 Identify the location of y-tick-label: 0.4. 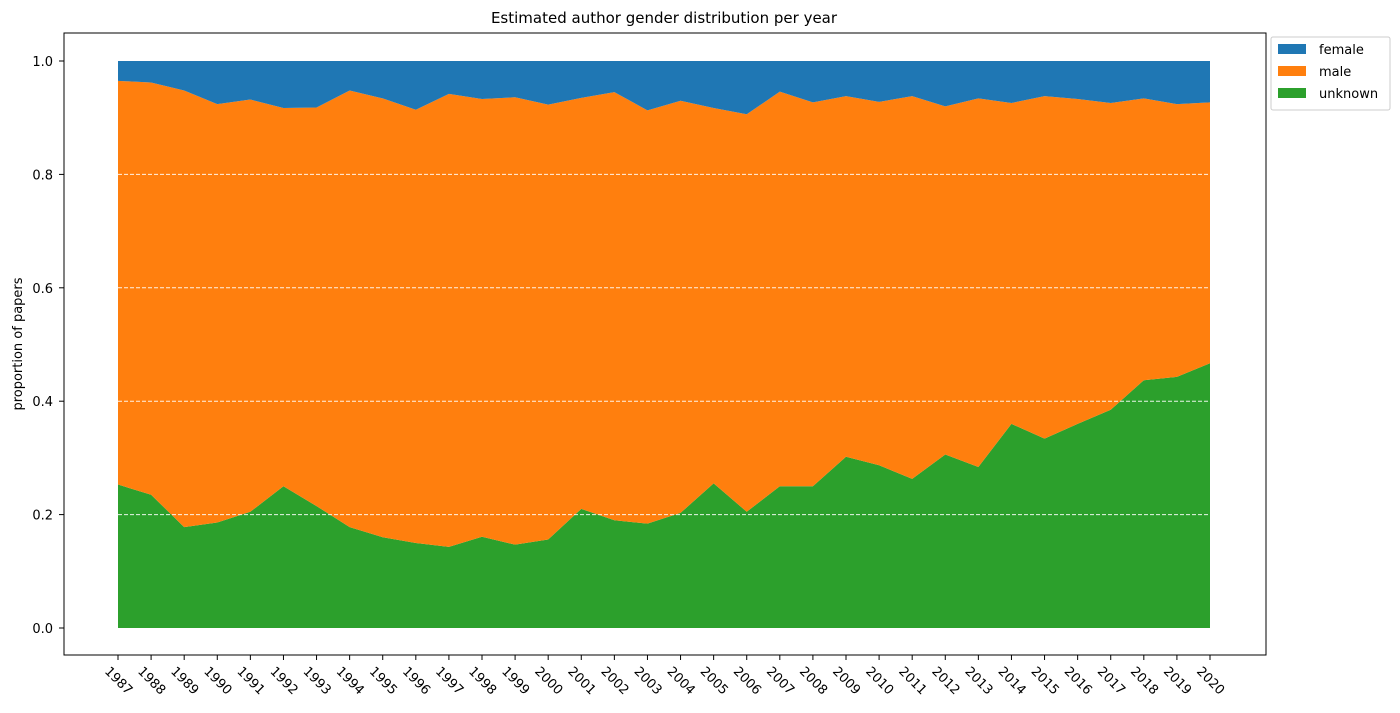
(42, 402).